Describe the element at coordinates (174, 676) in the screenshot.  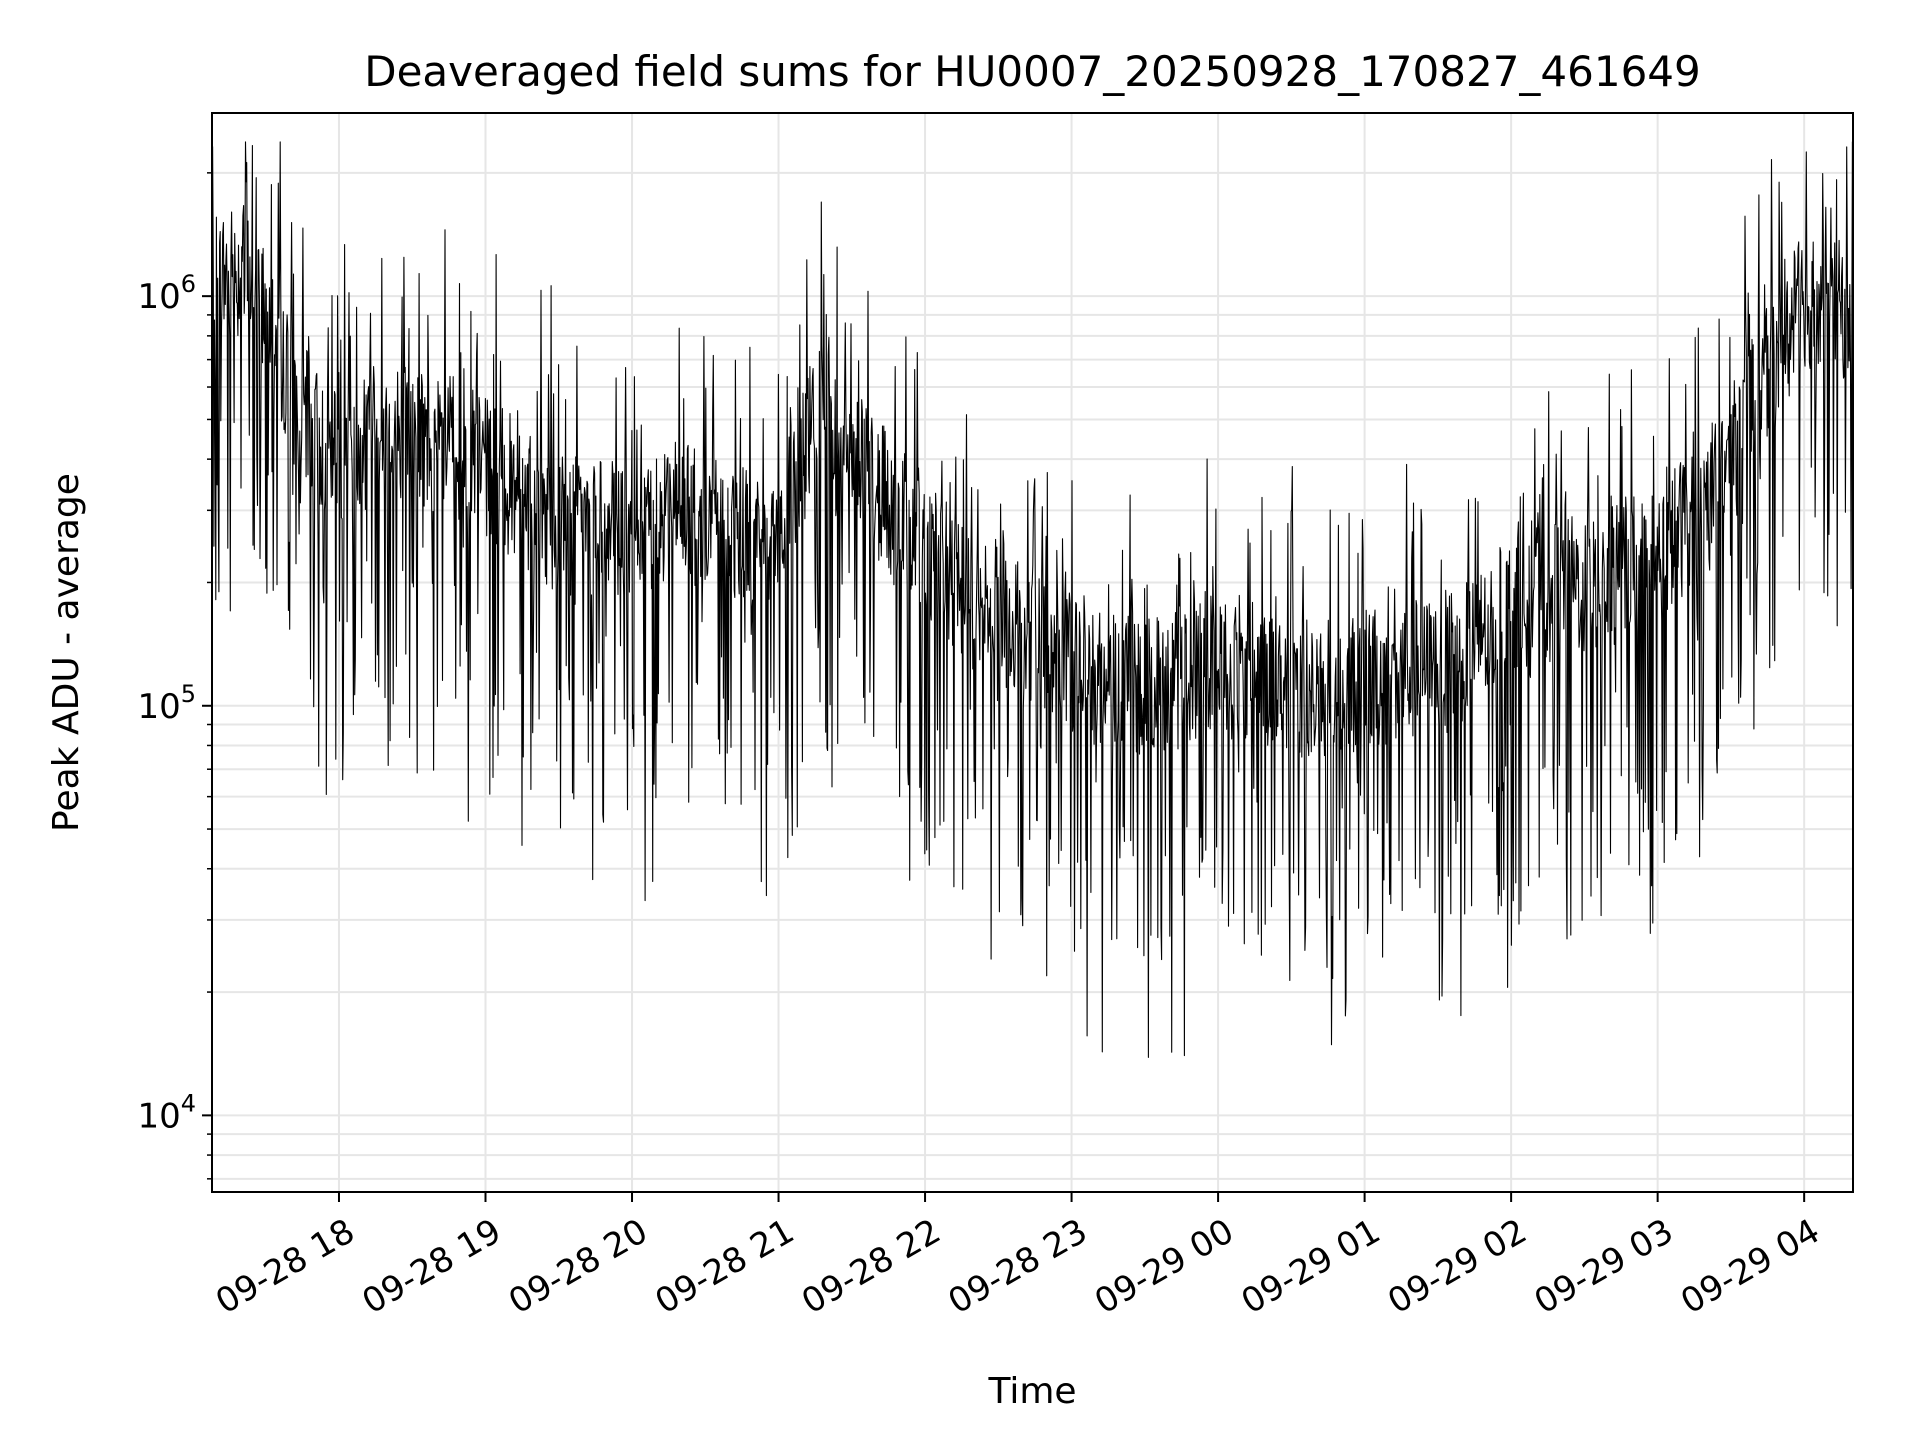
I see `y-axis-ticks: 10⁴ 10⁵ 10⁶` at that location.